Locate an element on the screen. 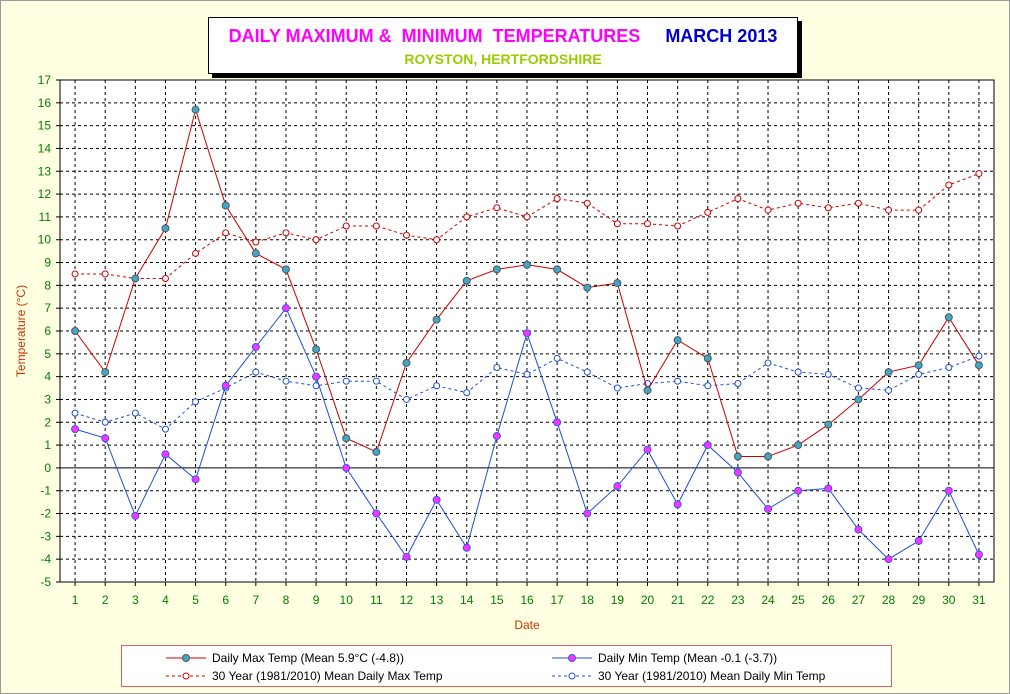 The width and height of the screenshot is (1010, 694). x-tick-label: 31 is located at coordinates (979, 600).